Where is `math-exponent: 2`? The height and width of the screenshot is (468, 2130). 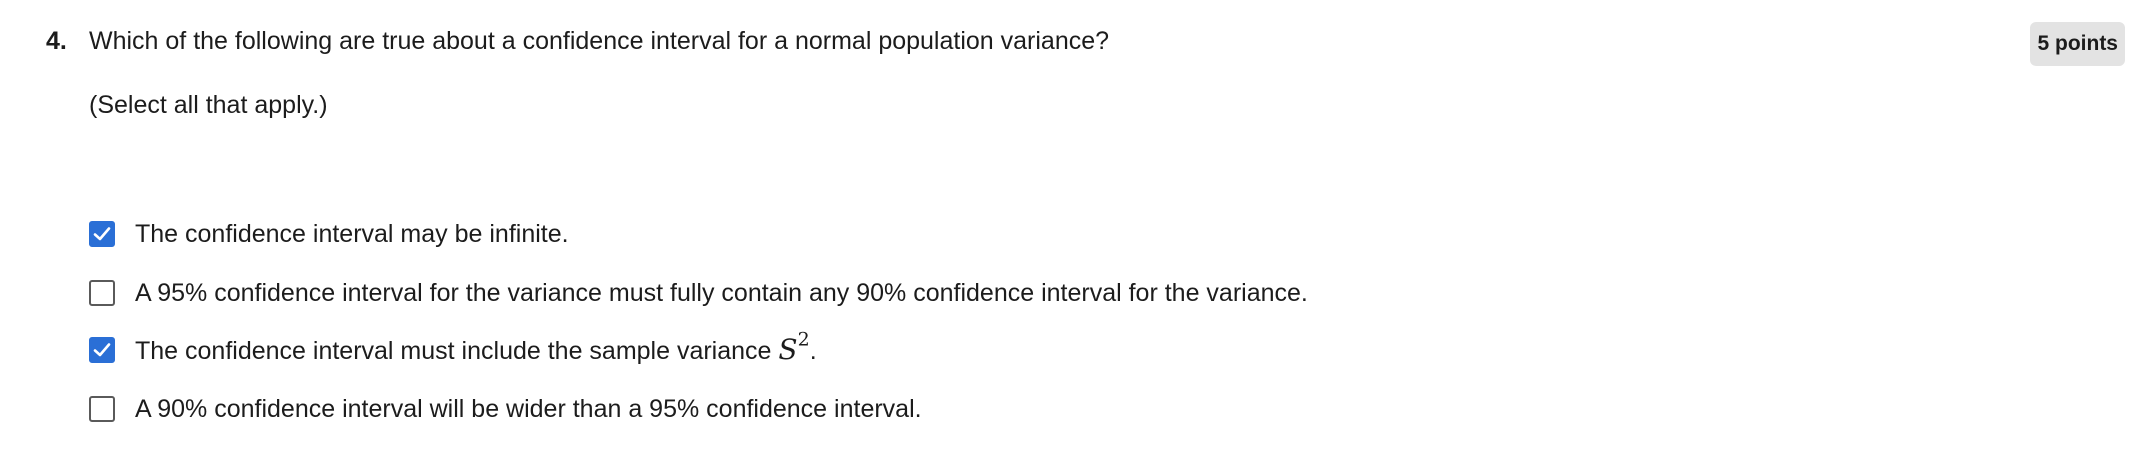 math-exponent: 2 is located at coordinates (803, 339).